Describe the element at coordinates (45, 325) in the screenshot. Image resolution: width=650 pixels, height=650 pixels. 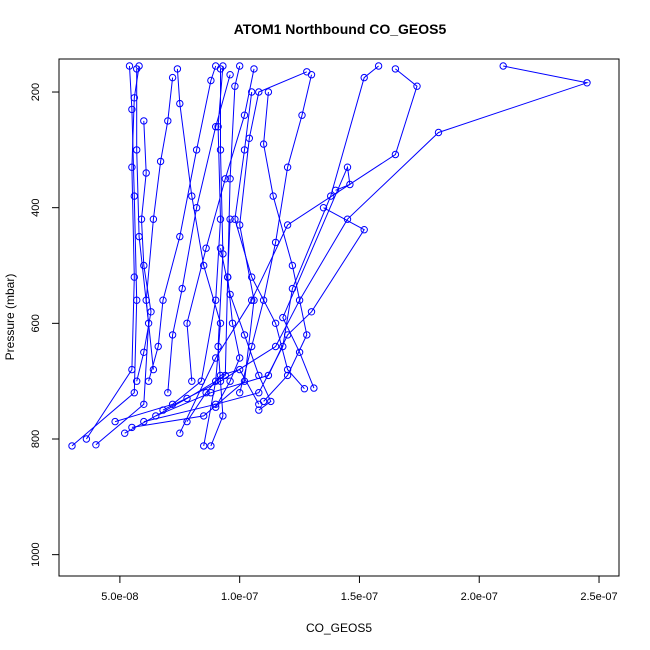
I see `y-axis: 200 400 600 800 1000` at that location.